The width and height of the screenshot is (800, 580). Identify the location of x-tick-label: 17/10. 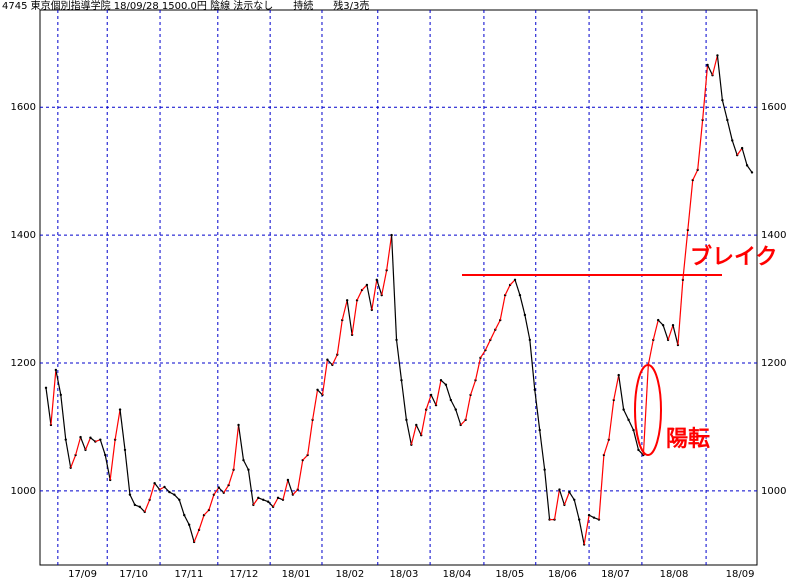
(133, 574).